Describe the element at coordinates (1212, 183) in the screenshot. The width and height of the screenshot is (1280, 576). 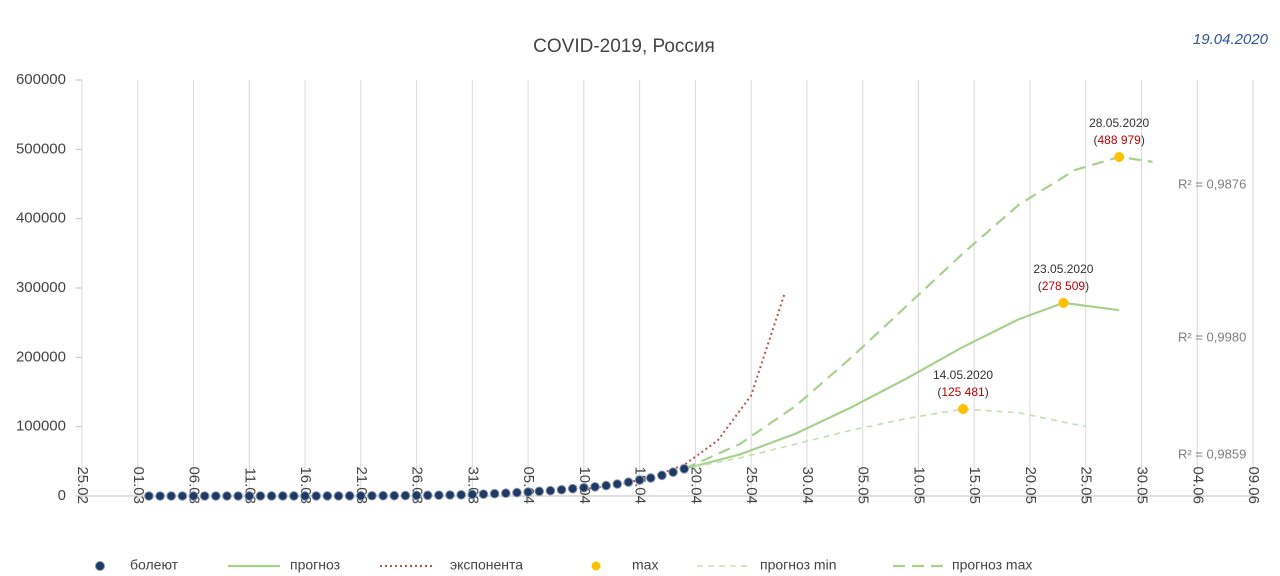
I see `r-squared: R² = 0,9876` at that location.